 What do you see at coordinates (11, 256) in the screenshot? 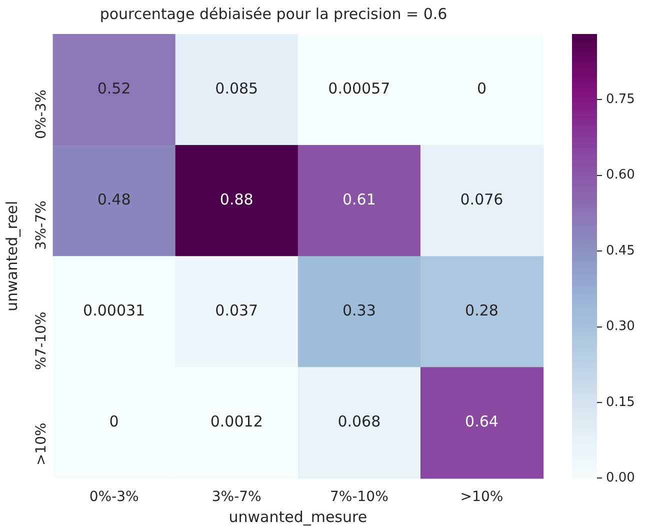
I see `y-axis-title: unwanted_reel` at bounding box center [11, 256].